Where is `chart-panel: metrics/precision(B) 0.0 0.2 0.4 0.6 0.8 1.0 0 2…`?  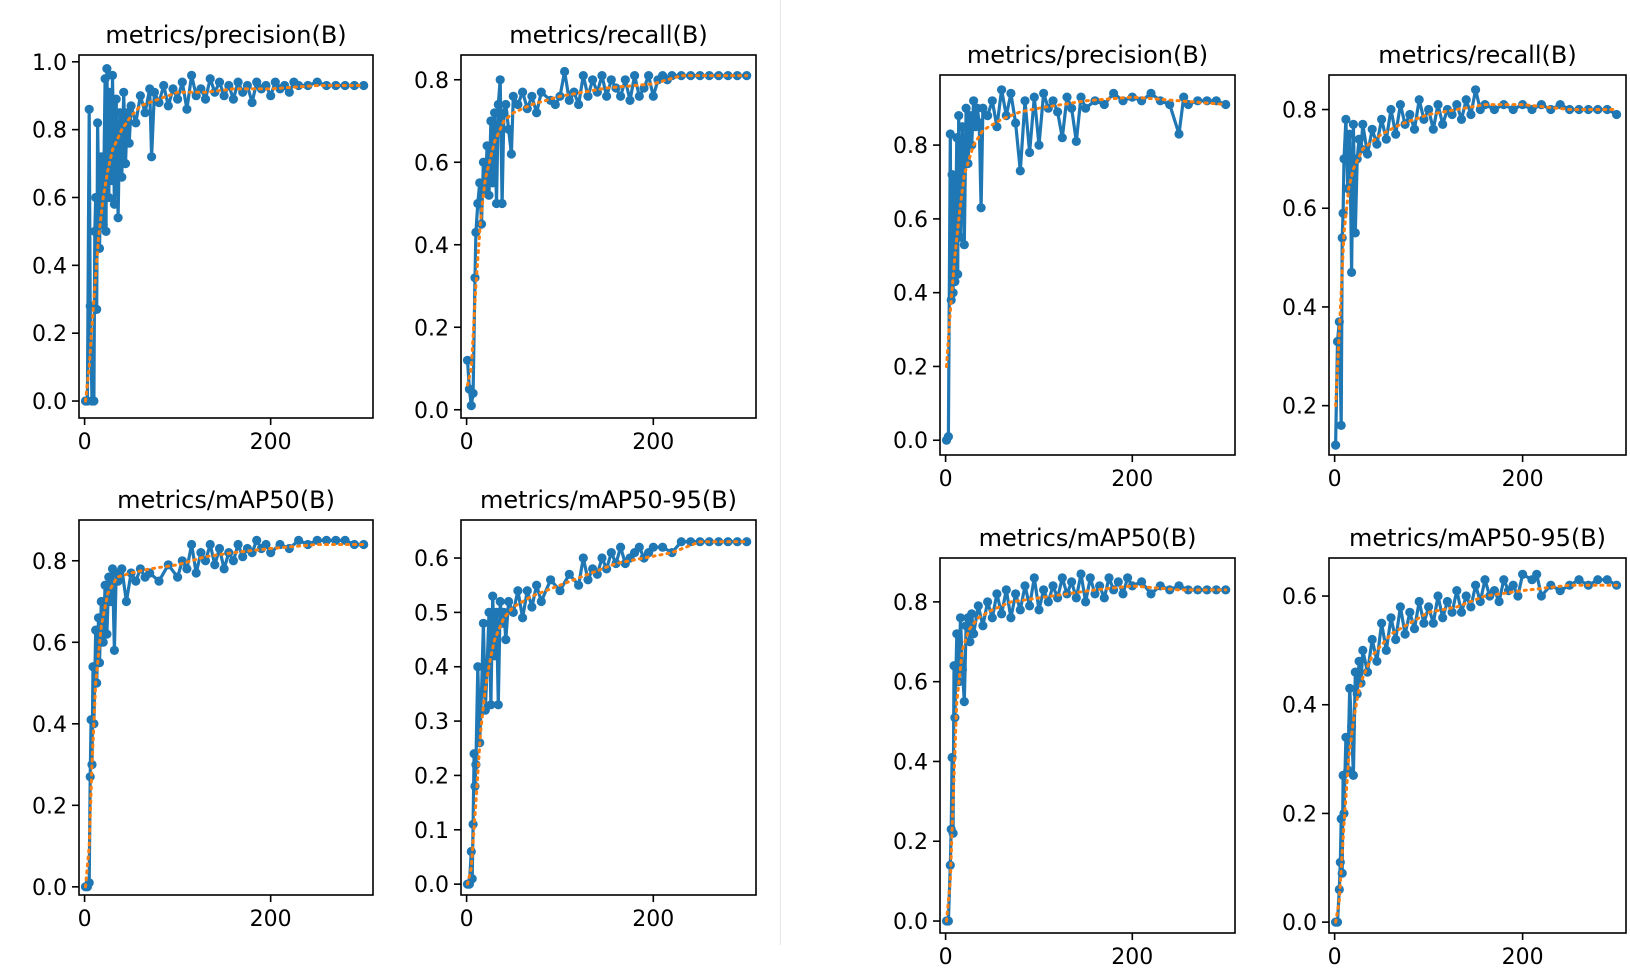
chart-panel: metrics/precision(B) 0.0 0.2 0.4 0.6 0.8 1.0 0 2… is located at coordinates (203, 238).